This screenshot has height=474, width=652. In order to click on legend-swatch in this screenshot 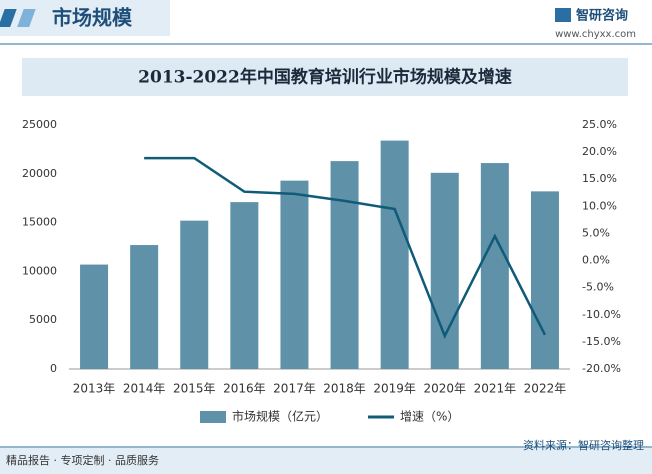, I will do `click(213, 417)`.